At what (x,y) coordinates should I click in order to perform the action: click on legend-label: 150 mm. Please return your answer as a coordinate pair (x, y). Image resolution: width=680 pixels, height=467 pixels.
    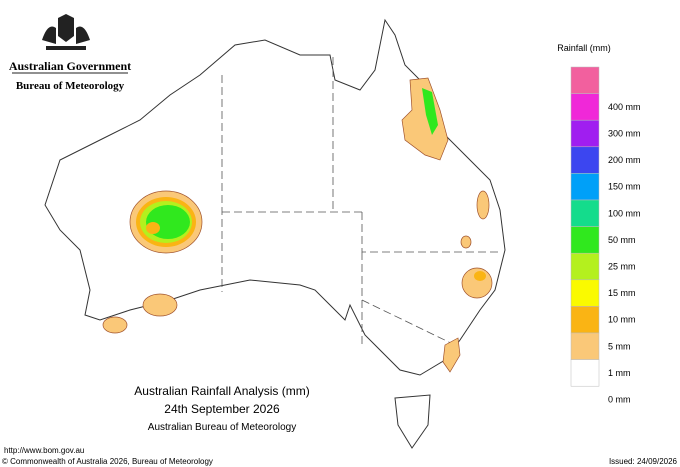
    Looking at the image, I should click on (624, 187).